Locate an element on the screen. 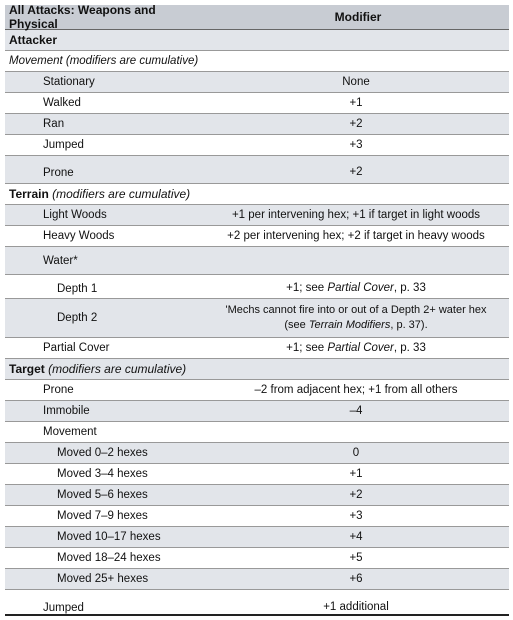 This screenshot has width=513, height=620. table-row: Depth 1 +1; see Partial Cover, p. 33 is located at coordinates (257, 287).